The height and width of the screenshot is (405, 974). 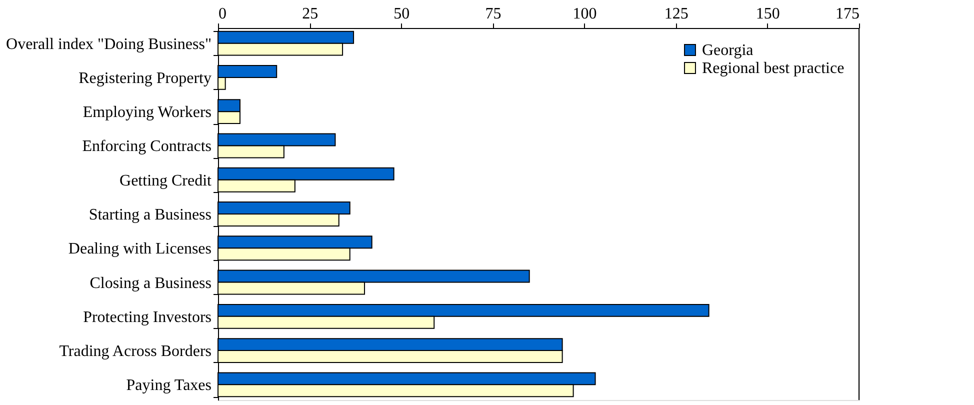 What do you see at coordinates (140, 249) in the screenshot?
I see `y-tick-label: Dealing with Licenses` at bounding box center [140, 249].